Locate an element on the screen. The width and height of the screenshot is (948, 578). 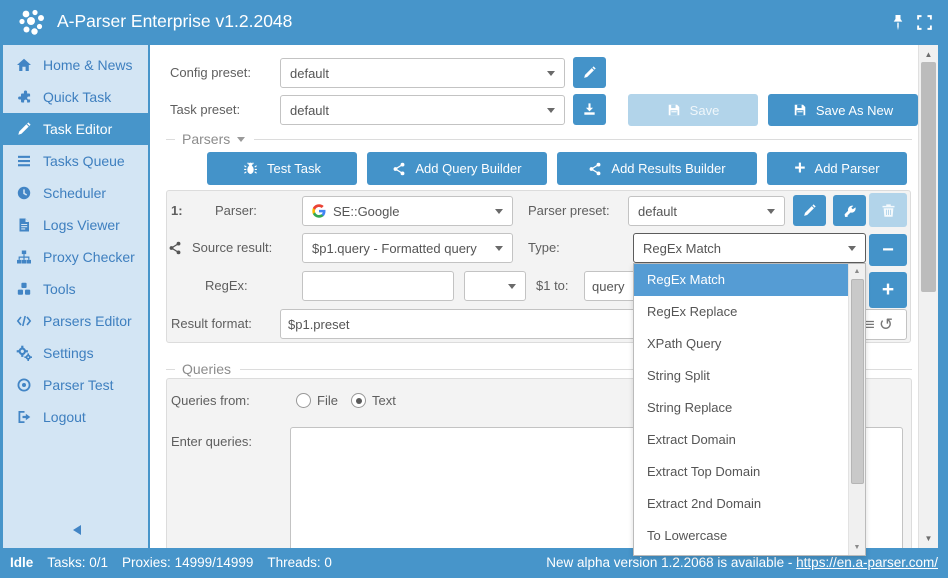
type-option-regex-match: RegEx Match is located at coordinates (749, 280).